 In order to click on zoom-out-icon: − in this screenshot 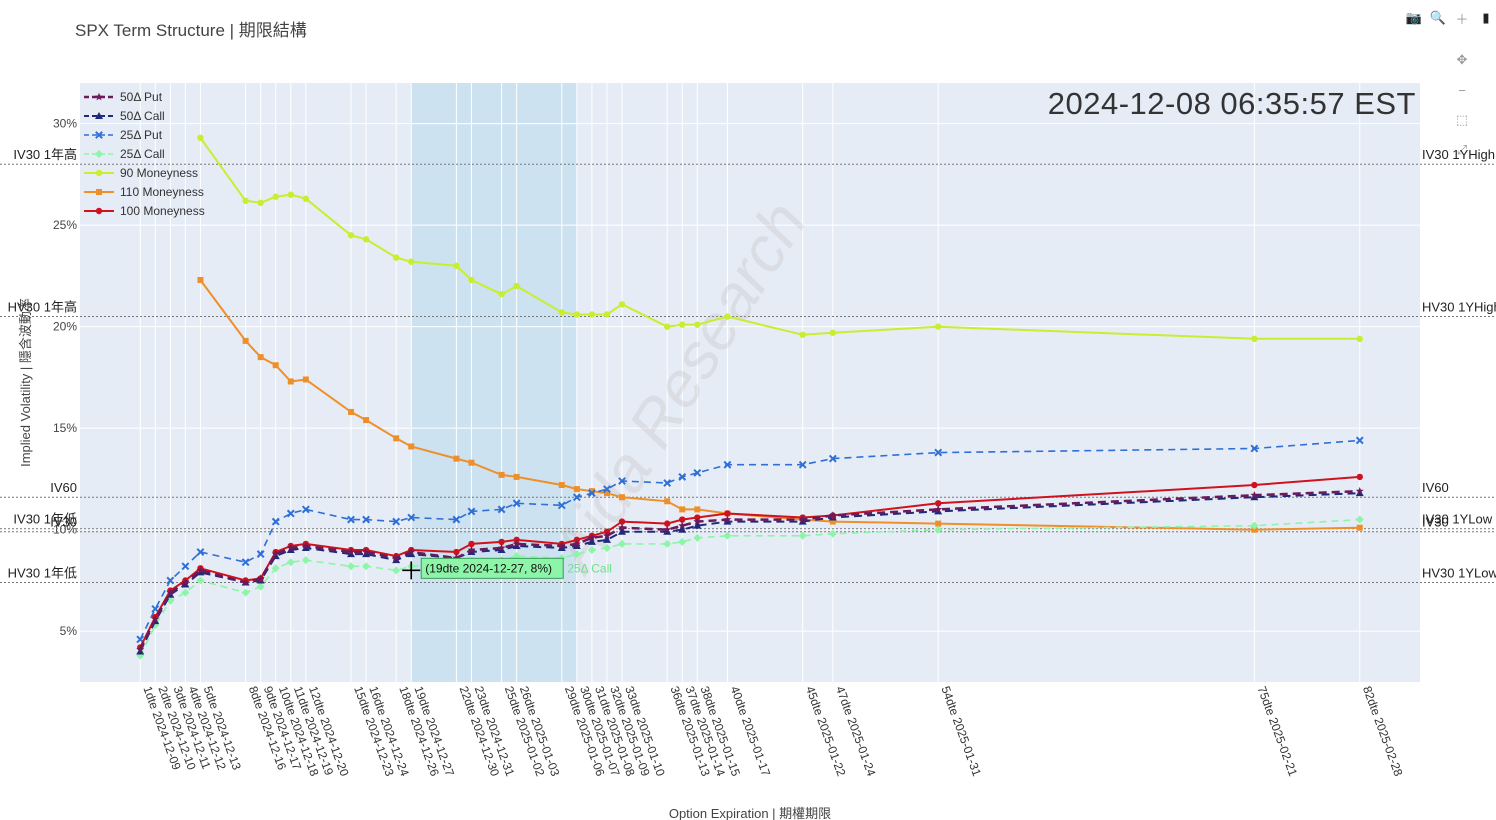, I will do `click(1462, 90)`.